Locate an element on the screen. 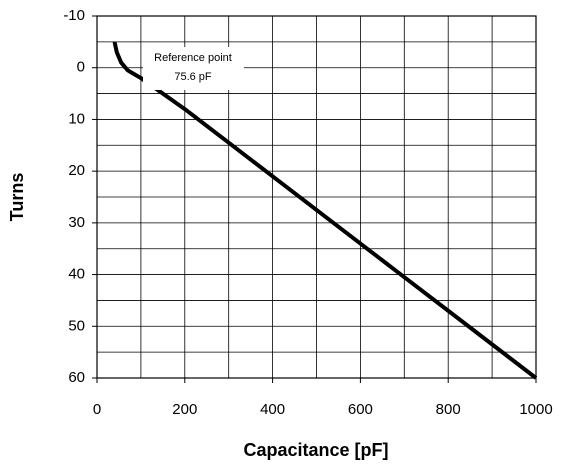 The height and width of the screenshot is (470, 561). y-axis-title: Turns is located at coordinates (17, 197).